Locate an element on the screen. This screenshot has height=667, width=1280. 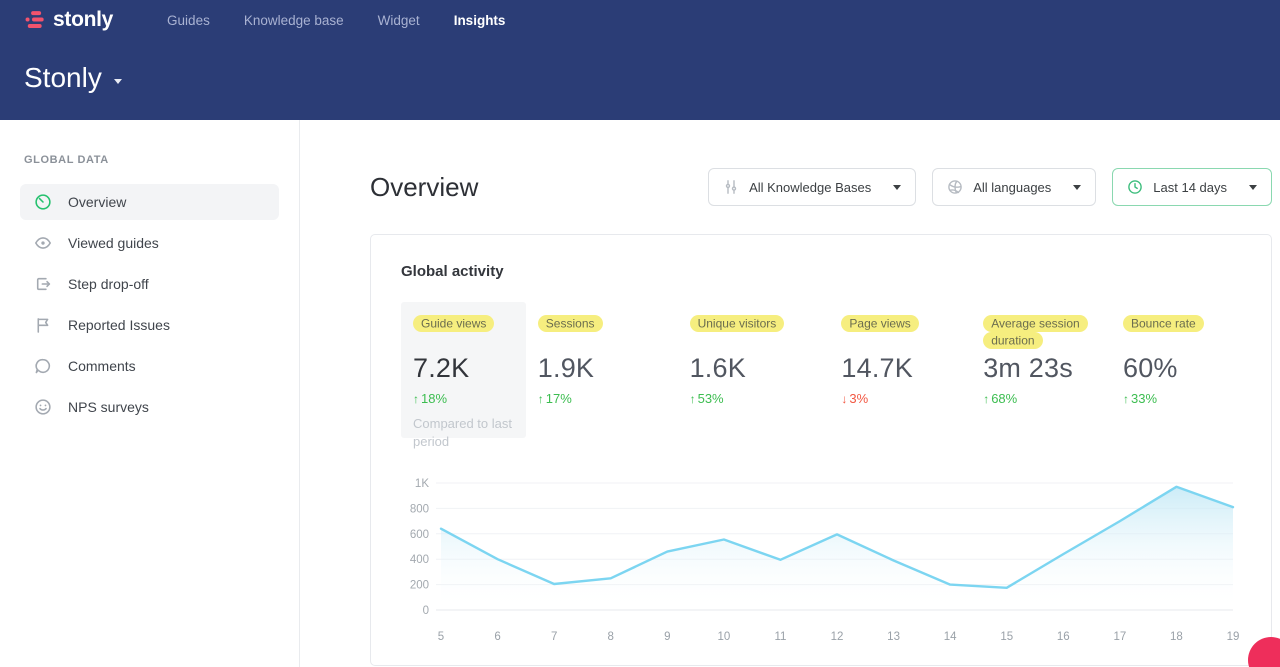
metric-label-zone: Sessions is located at coordinates (607, 333).